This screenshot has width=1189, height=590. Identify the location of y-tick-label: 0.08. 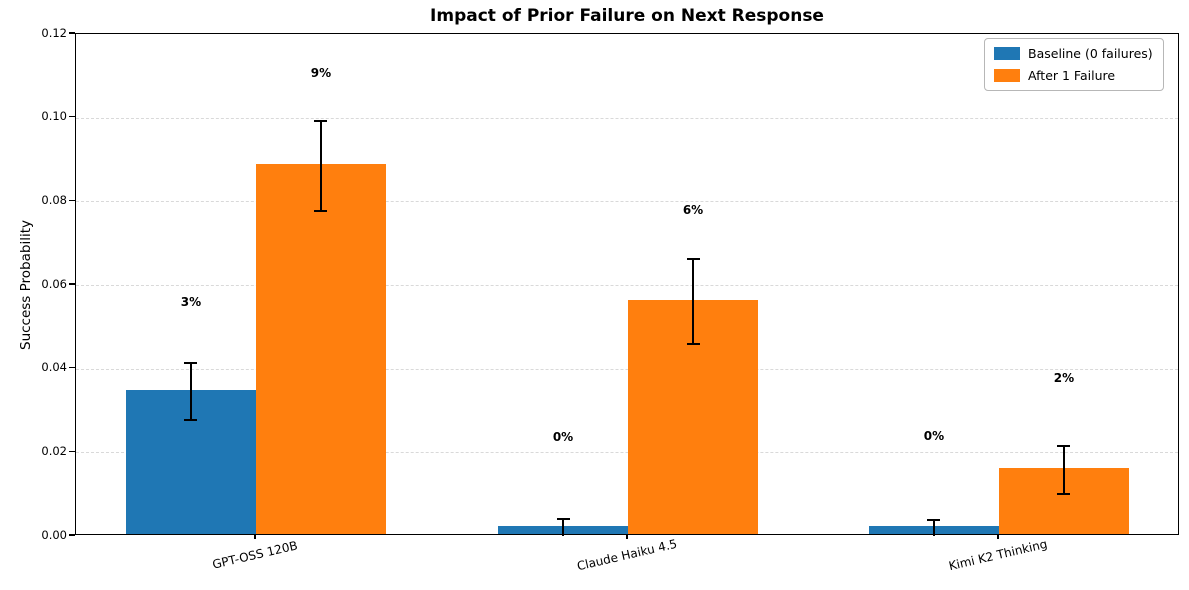
(54, 199).